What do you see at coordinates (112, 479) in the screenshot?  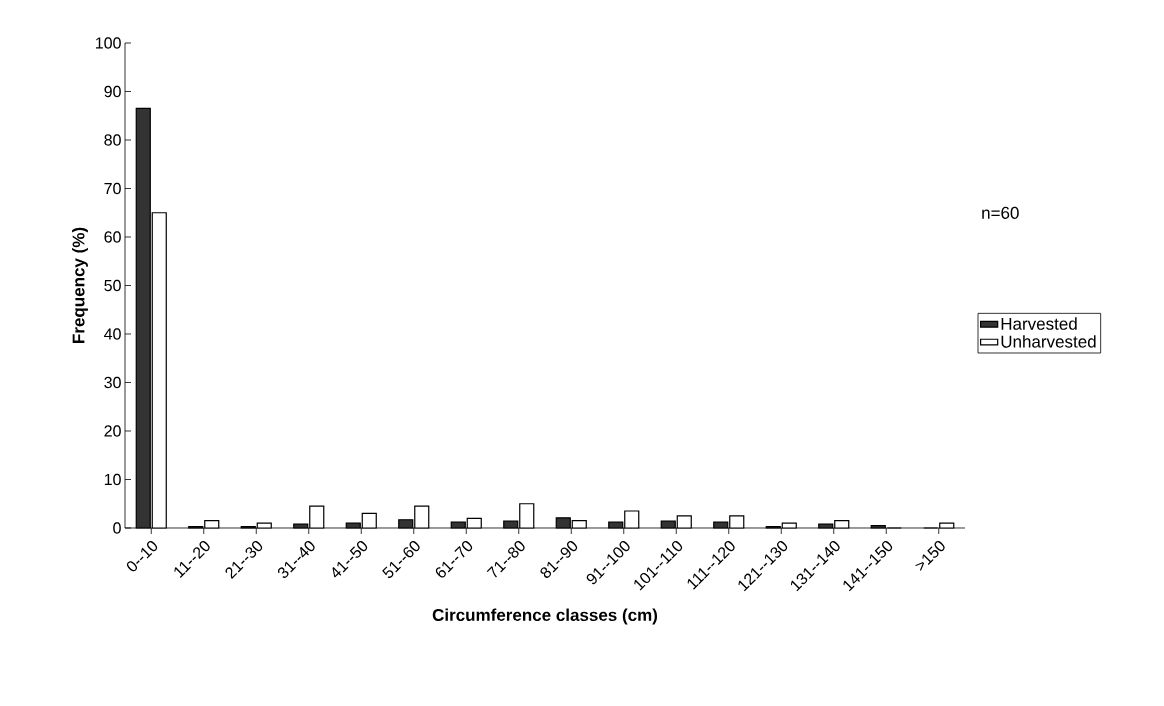 I see `y-tick-label: 10` at bounding box center [112, 479].